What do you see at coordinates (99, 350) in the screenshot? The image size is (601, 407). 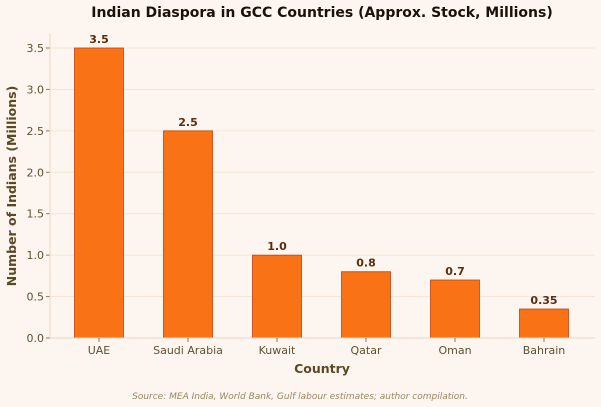 I see `x-tick-label: UAE` at bounding box center [99, 350].